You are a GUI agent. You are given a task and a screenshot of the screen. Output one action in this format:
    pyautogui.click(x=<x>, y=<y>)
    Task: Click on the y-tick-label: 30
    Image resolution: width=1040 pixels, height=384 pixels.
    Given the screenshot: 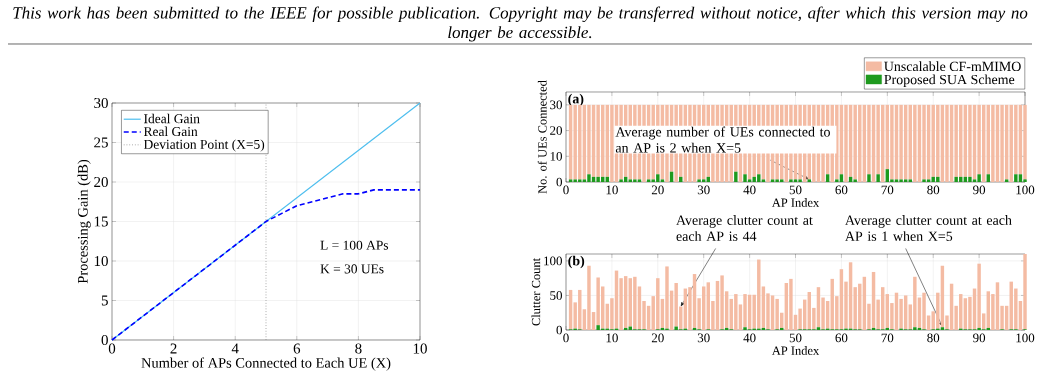 What is the action you would take?
    pyautogui.click(x=101, y=103)
    